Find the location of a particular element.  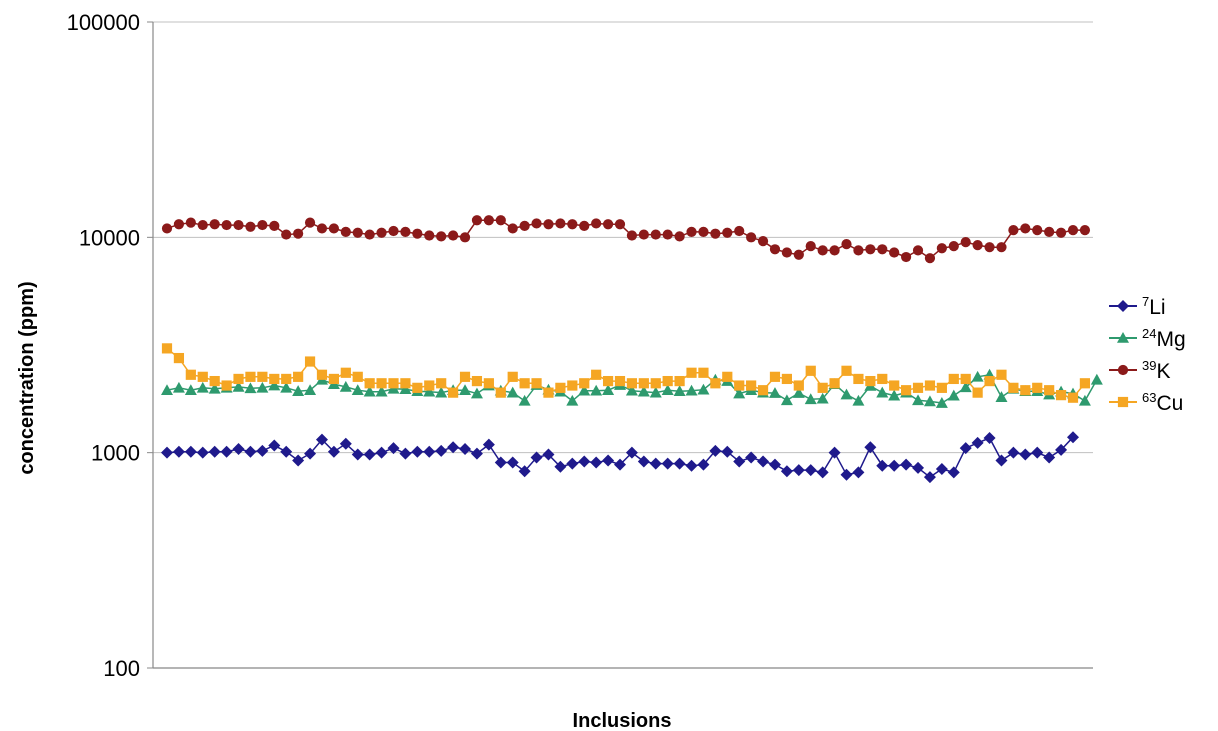

legend-label: 24Mg is located at coordinates (1164, 338).